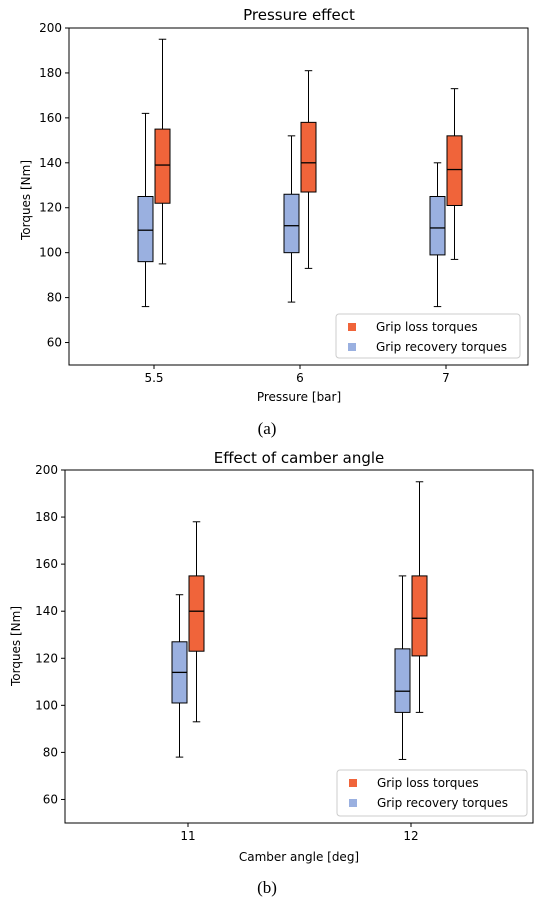 The image size is (550, 904). I want to click on x-axis-label: Pressure [bar], so click(299, 397).